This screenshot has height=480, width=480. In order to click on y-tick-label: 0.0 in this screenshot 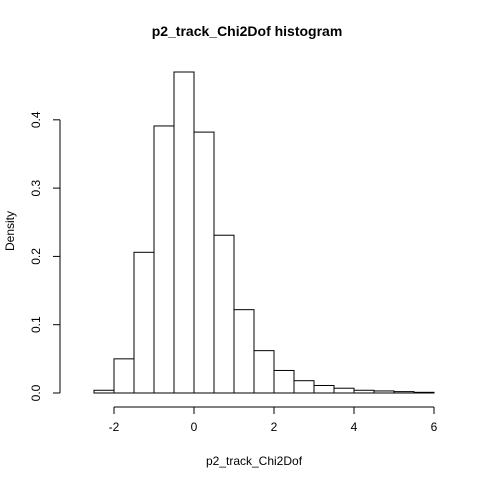, I will do `click(36, 392)`.